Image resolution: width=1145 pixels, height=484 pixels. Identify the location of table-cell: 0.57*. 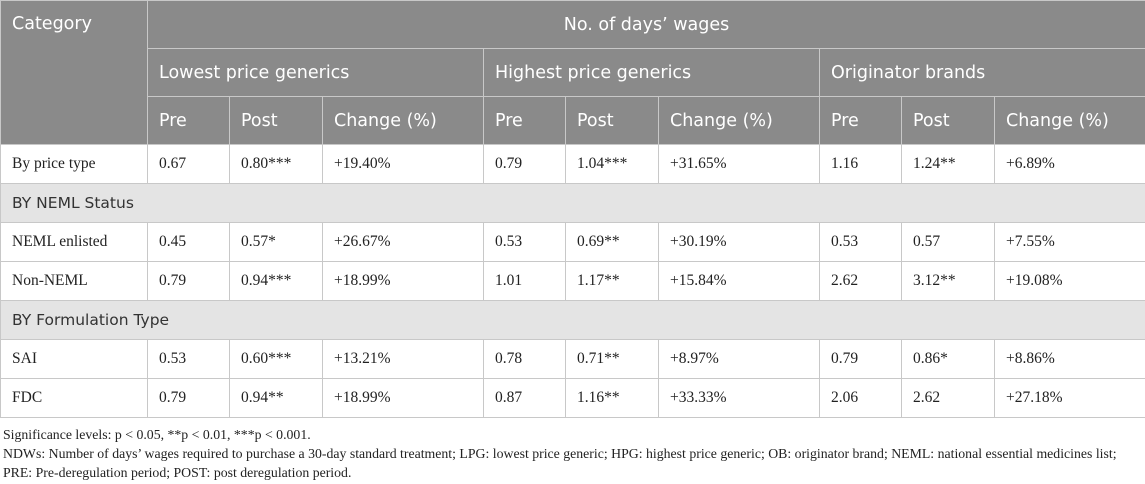
(276, 242).